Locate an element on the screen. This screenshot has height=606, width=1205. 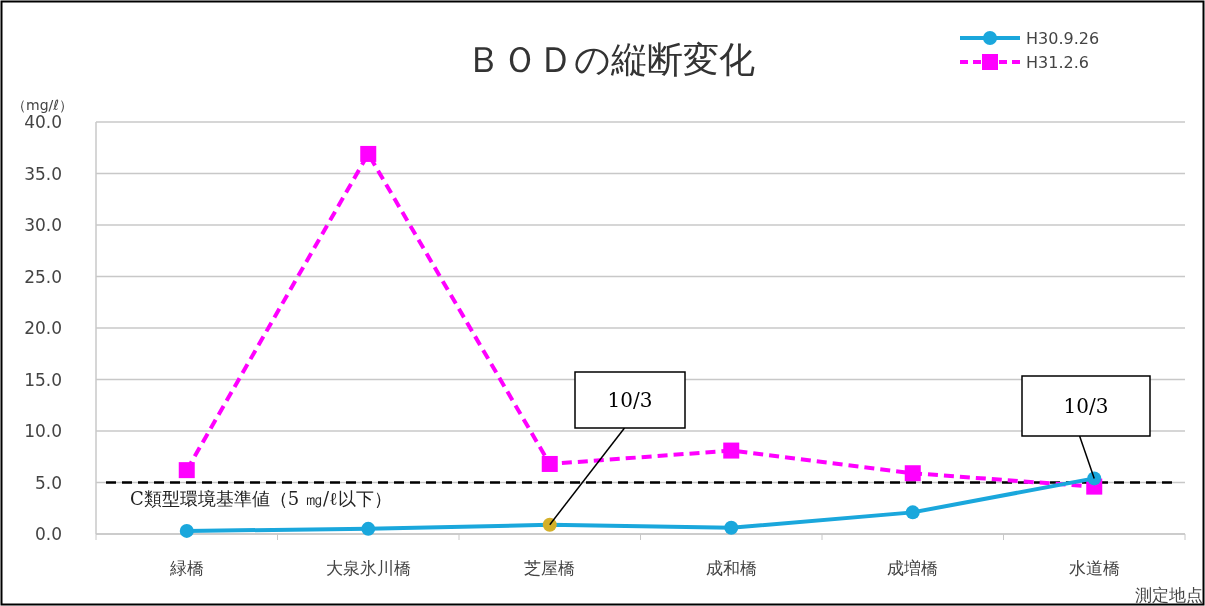
y-tick-label: 10.0 is located at coordinates (43, 431).